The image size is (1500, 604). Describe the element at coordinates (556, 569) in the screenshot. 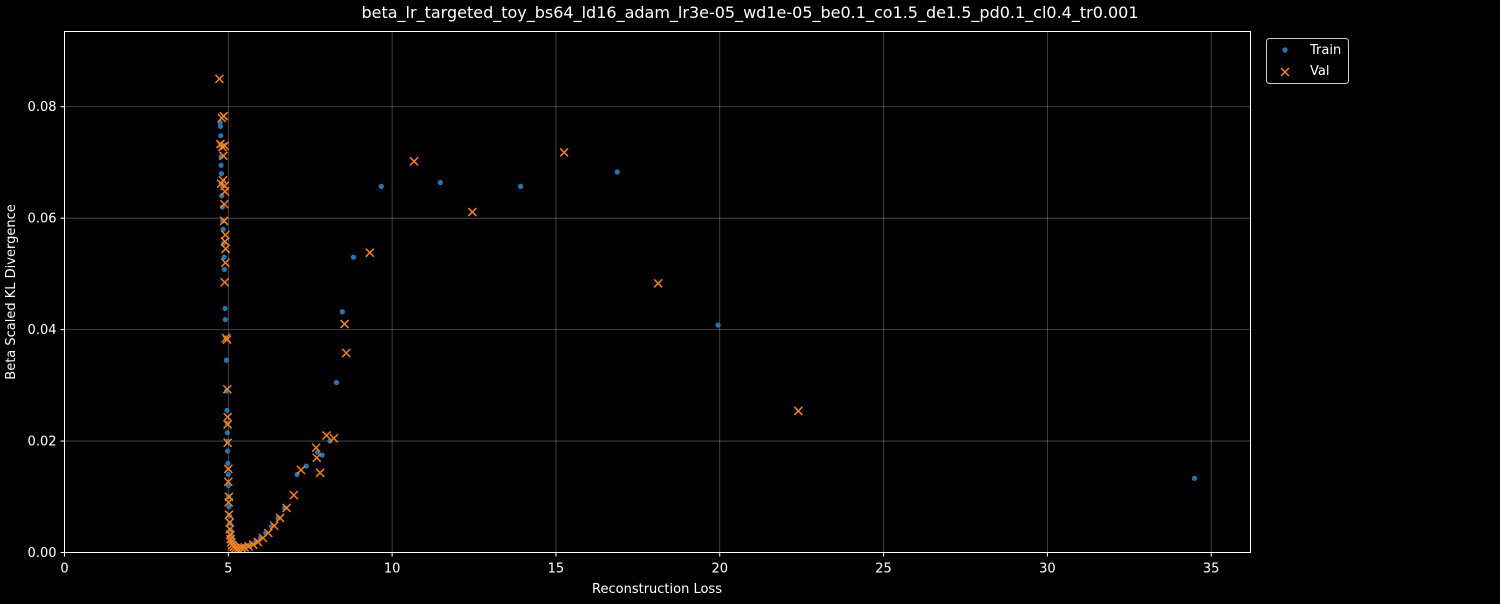

I see `x-tick-label: 15` at that location.